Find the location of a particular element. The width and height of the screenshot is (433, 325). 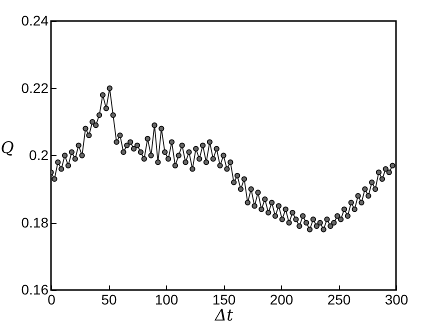

x-tick-label: 0 is located at coordinates (52, 300).